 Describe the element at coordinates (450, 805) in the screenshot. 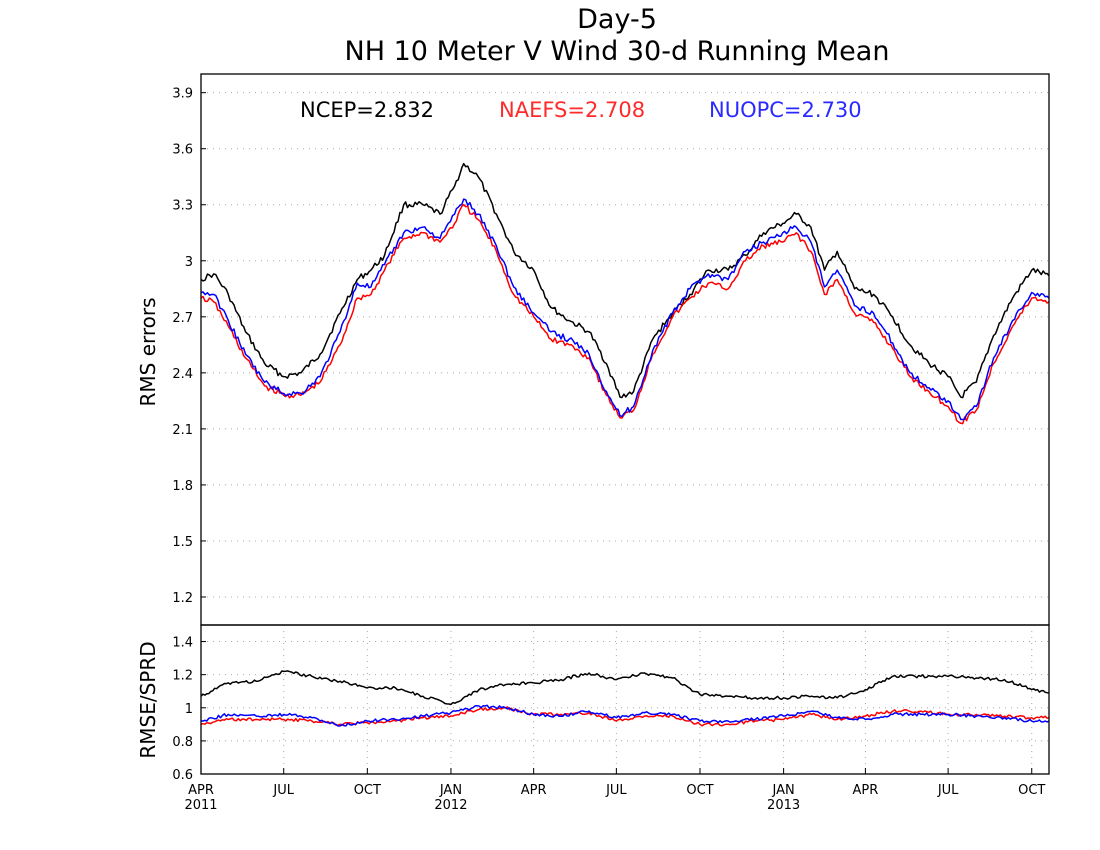

I see `x-year-label: 2012` at that location.